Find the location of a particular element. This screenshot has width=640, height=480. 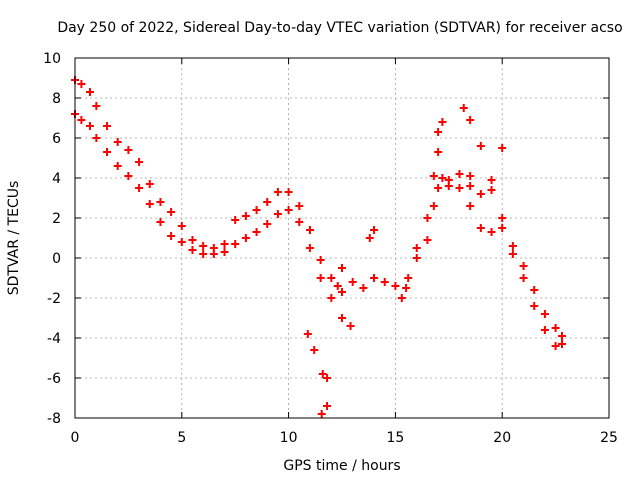

series-evening-upper is located at coordinates (484, 244).